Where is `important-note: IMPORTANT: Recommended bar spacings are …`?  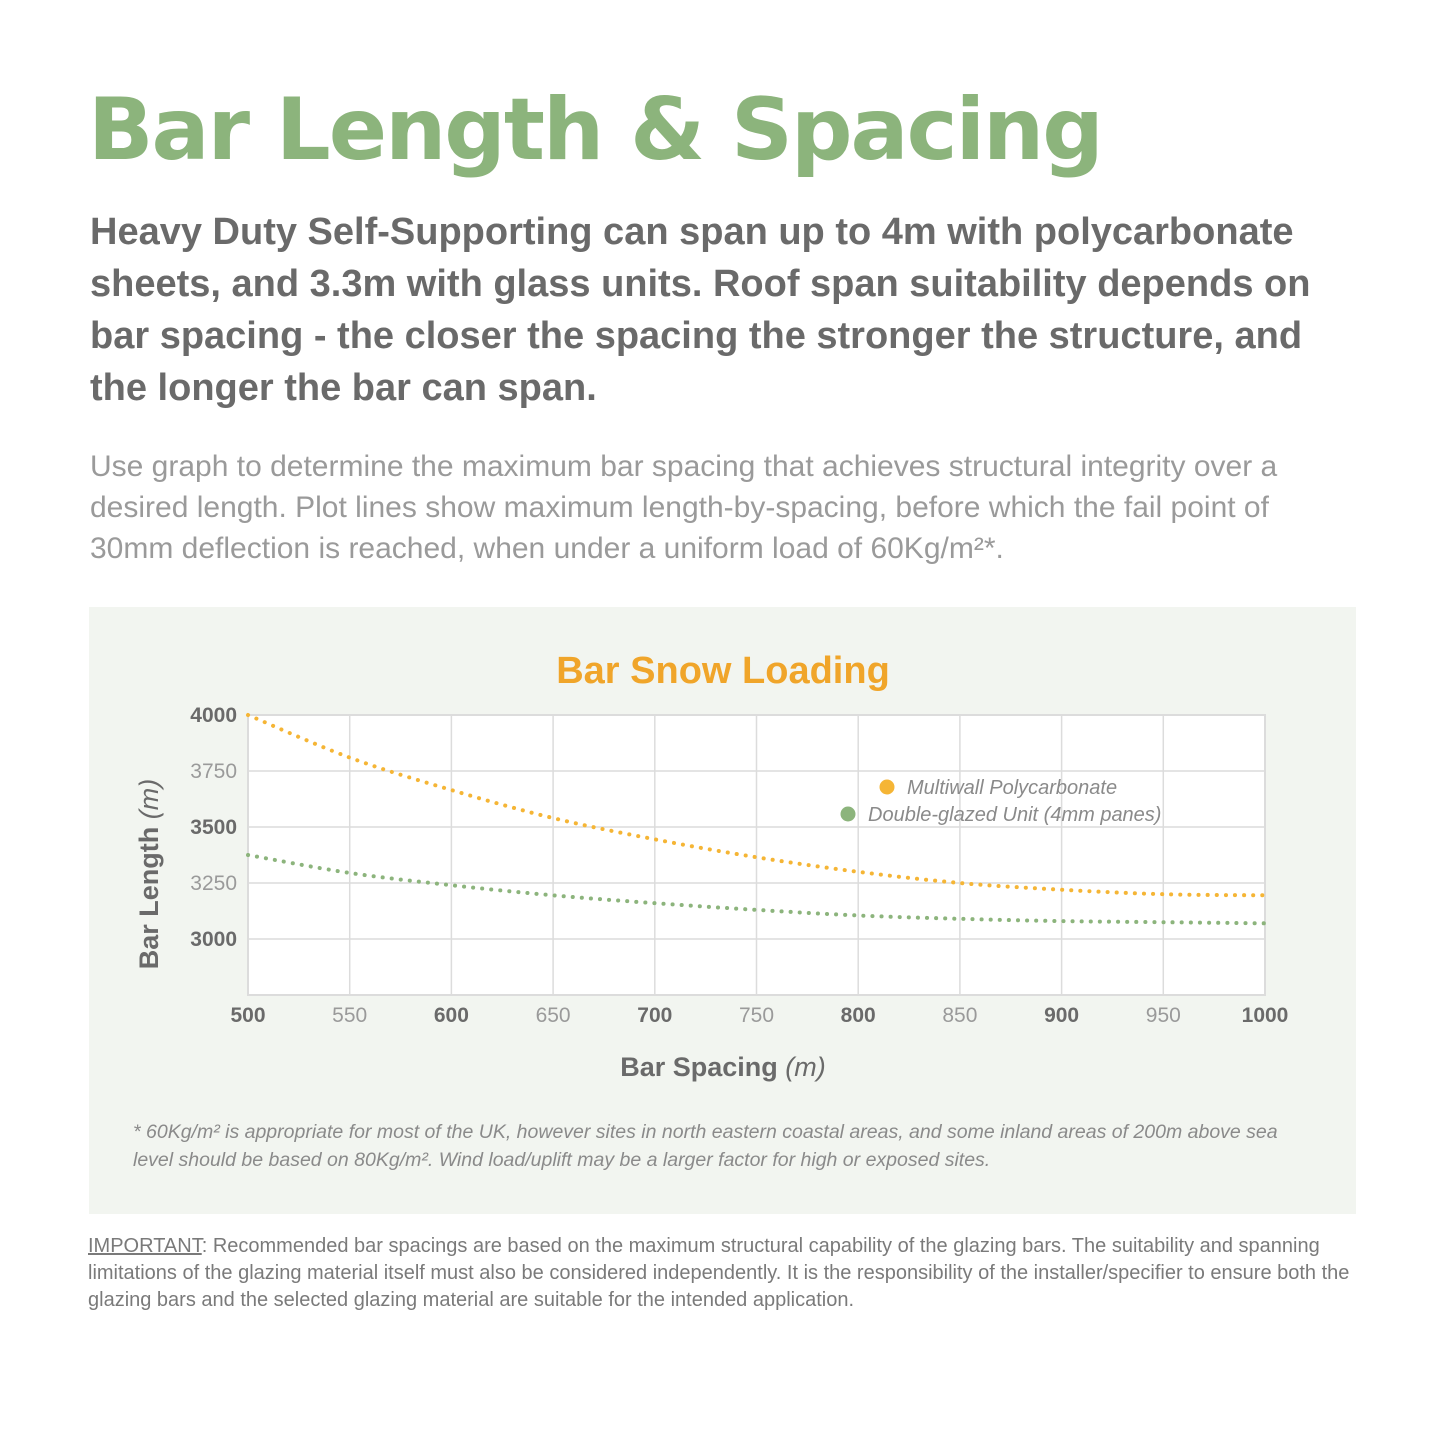 important-note: IMPORTANT: Recommended bar spacings are … is located at coordinates (723, 1273).